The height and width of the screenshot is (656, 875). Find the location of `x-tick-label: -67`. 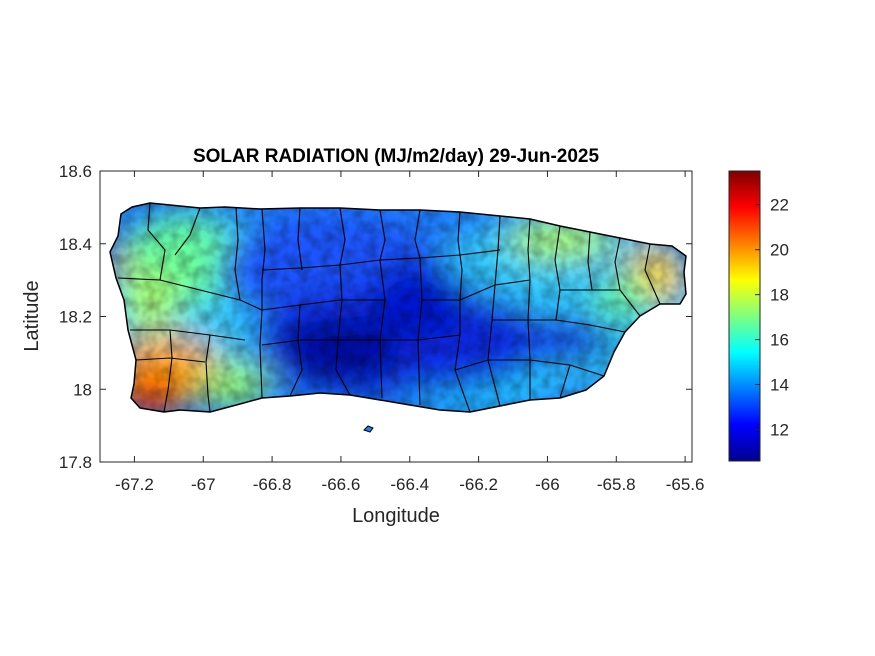

x-tick-label: -67 is located at coordinates (203, 484).